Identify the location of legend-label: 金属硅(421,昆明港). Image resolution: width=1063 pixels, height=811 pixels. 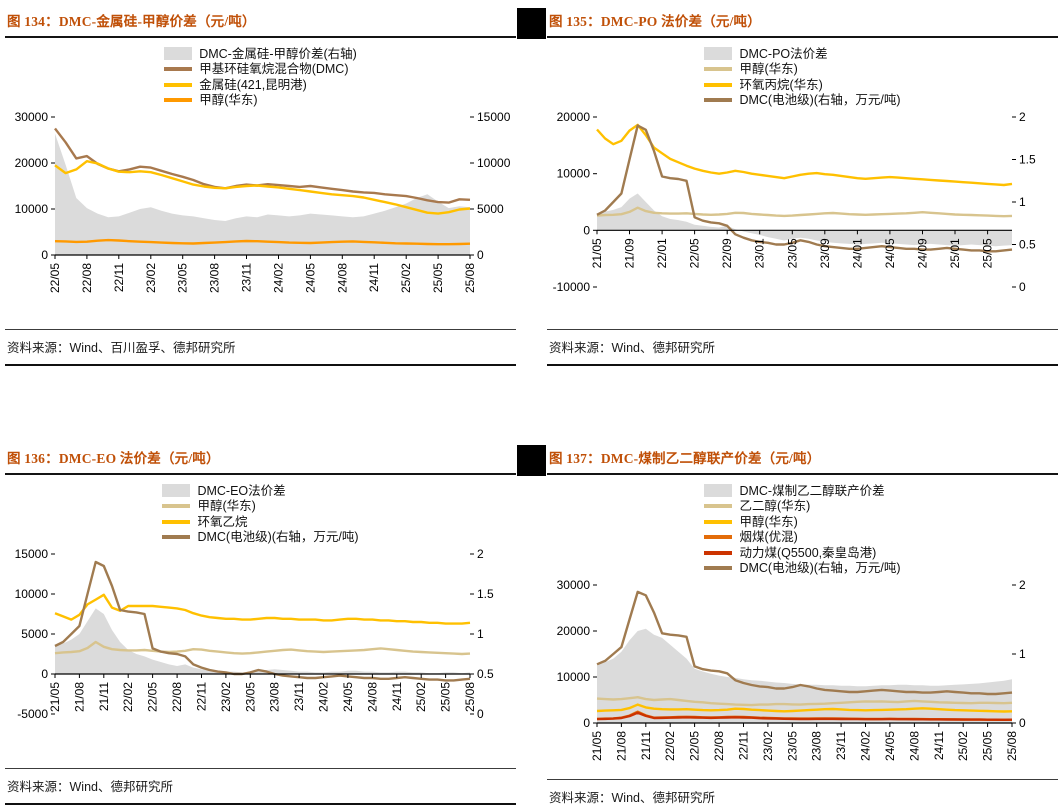
(253, 84).